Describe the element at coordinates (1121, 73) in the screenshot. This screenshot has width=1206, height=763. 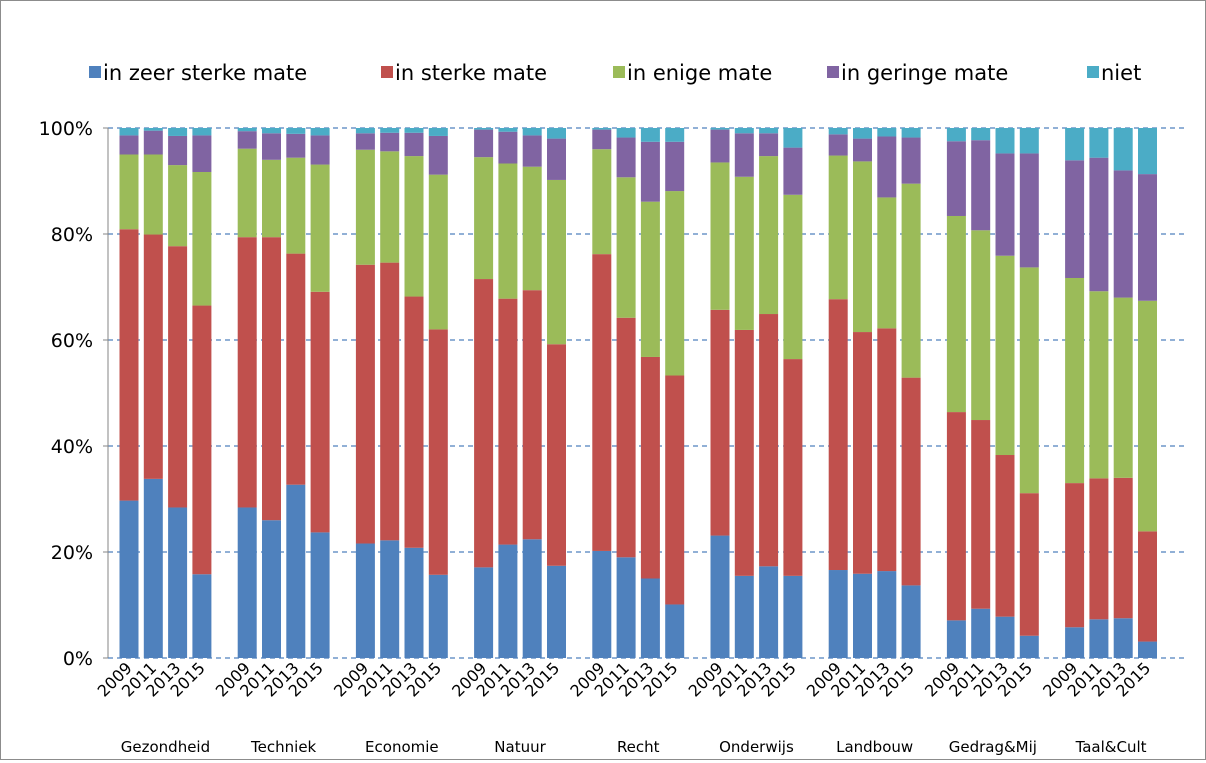
I see `legend-label: niet` at that location.